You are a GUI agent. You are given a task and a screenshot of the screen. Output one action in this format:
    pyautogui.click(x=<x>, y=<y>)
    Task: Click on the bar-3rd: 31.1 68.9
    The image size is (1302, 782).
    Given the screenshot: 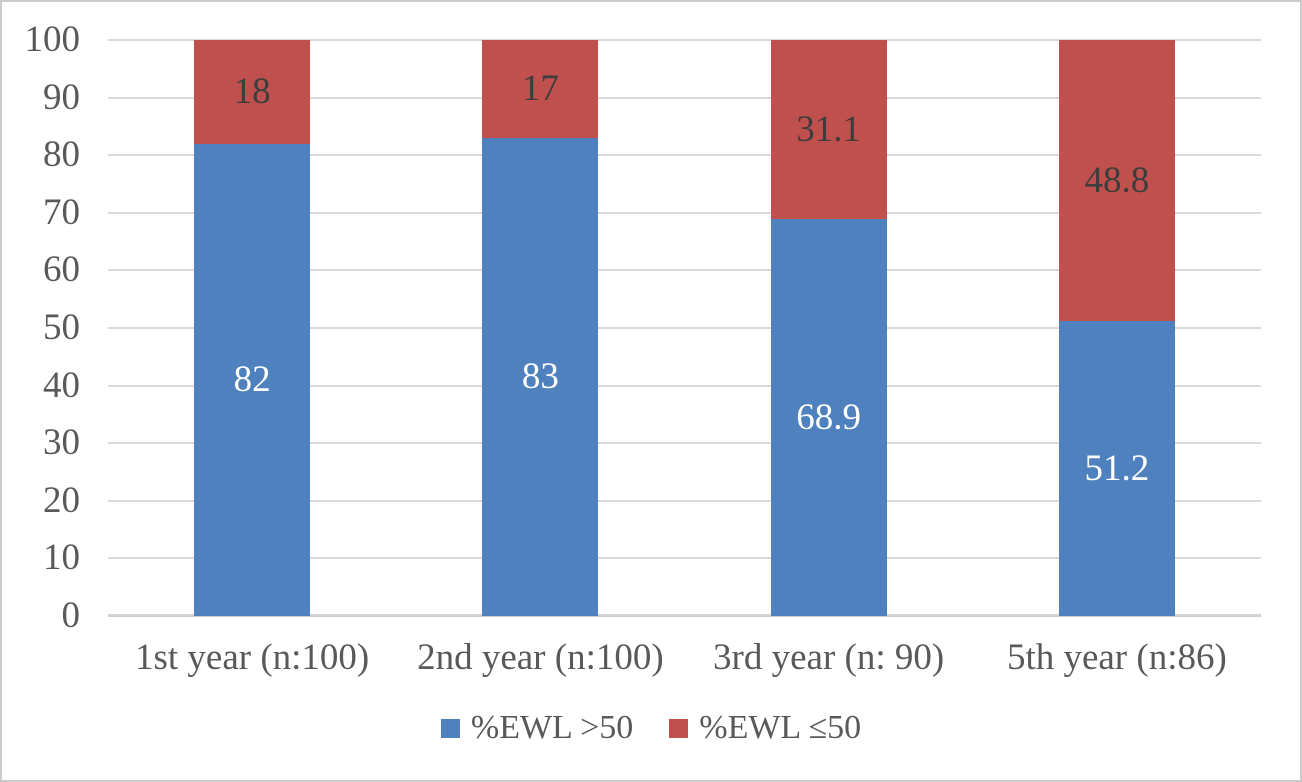 What is the action you would take?
    pyautogui.click(x=828, y=328)
    